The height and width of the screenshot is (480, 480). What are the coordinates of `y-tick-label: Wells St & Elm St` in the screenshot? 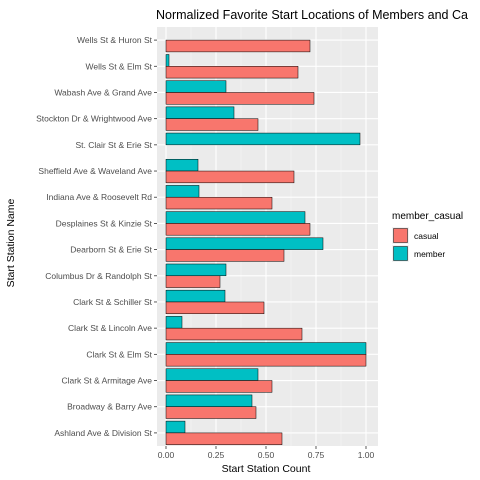 It's located at (119, 66).